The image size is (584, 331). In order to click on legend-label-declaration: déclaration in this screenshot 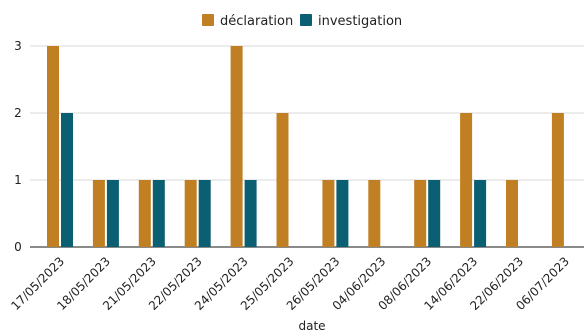, I will do `click(256, 21)`.